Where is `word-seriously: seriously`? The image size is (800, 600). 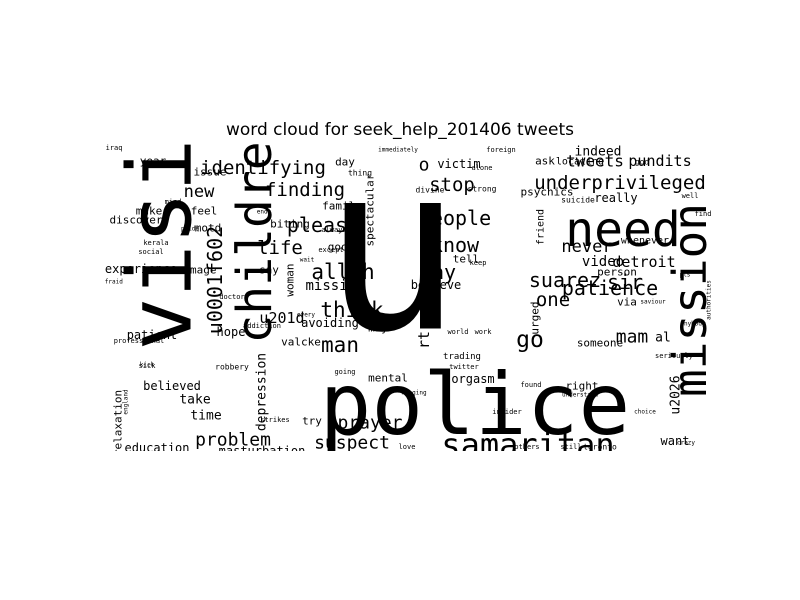
word-seriously: seriously is located at coordinates (674, 356).